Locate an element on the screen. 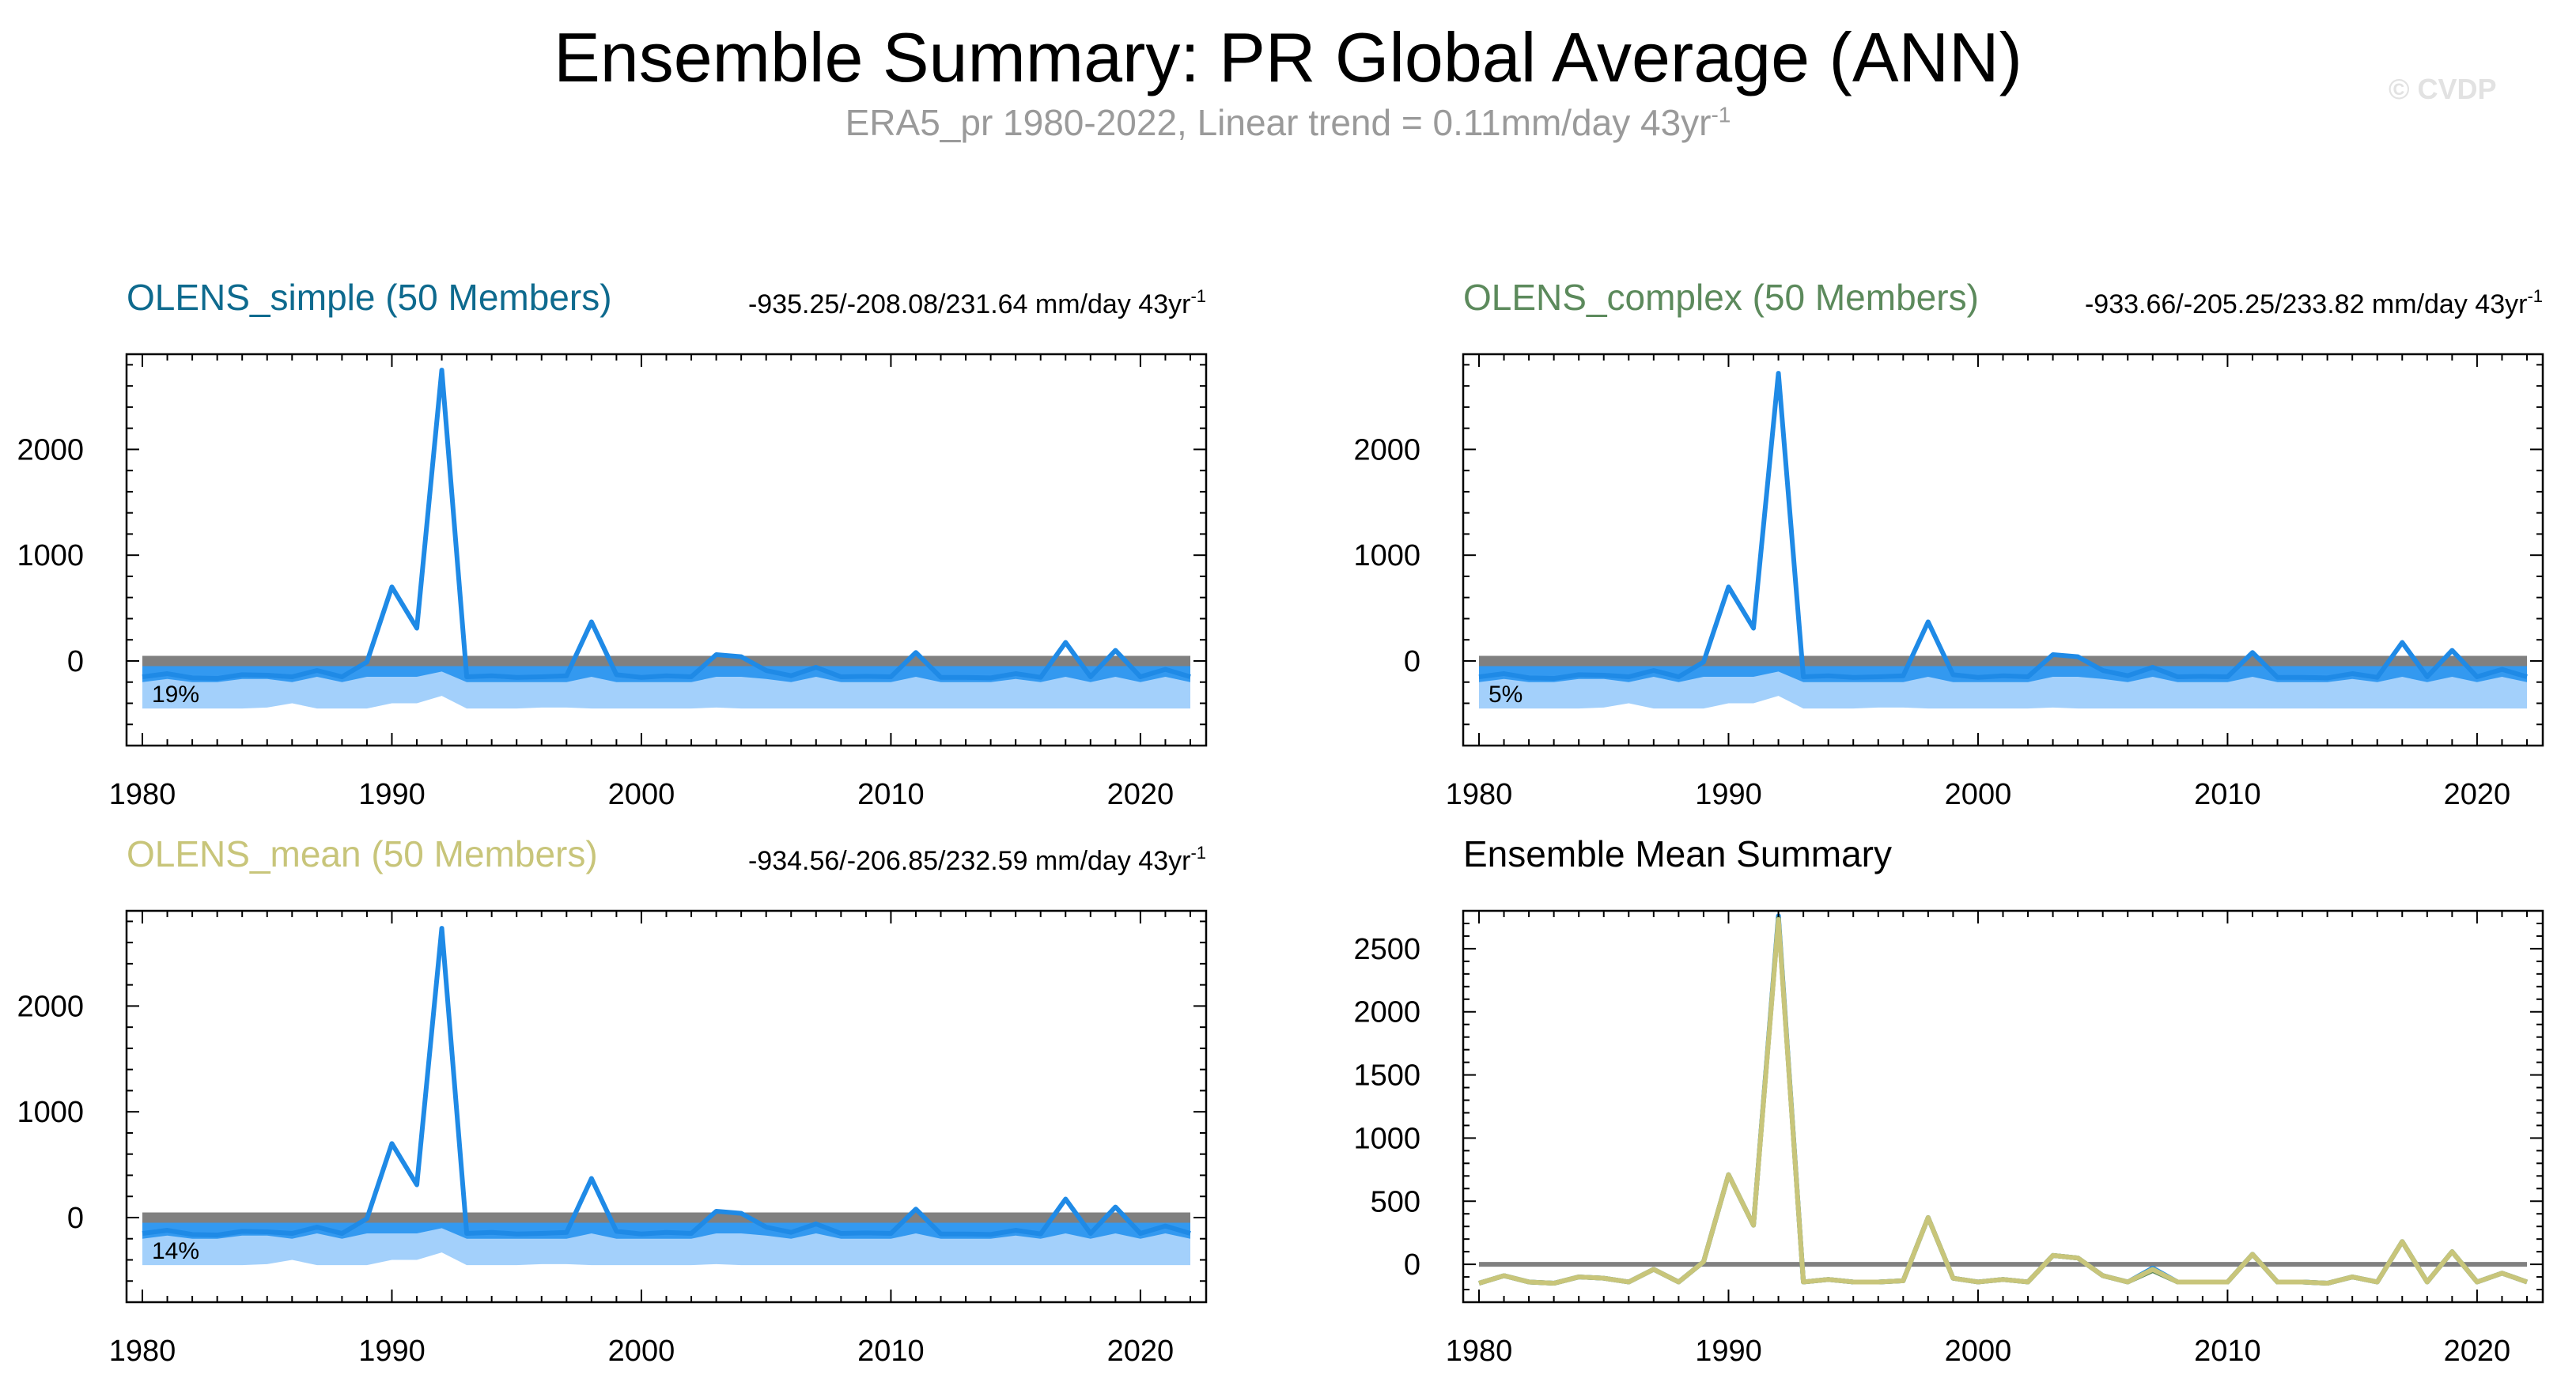 This screenshot has width=2576, height=1386. panel-trend-label: -933.66/-205.25/233.82 mm/day 43yr-1 is located at coordinates (2314, 302).